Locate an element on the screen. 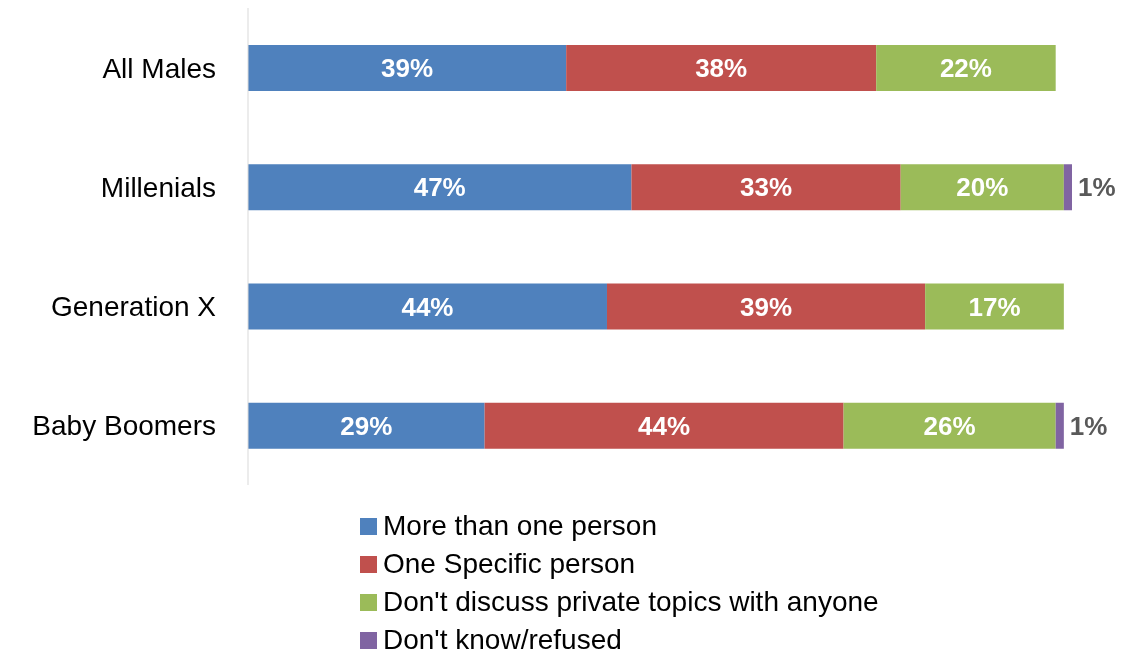 The image size is (1134, 659). y-tick-label: Millenials is located at coordinates (158, 187).